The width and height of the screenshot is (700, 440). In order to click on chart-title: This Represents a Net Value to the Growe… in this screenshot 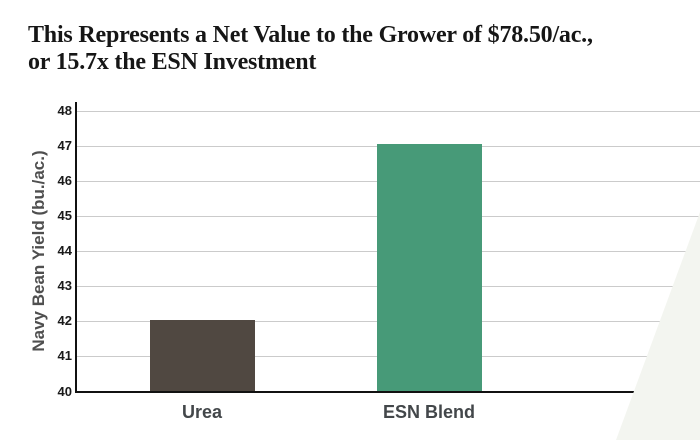, I will do `click(310, 49)`.